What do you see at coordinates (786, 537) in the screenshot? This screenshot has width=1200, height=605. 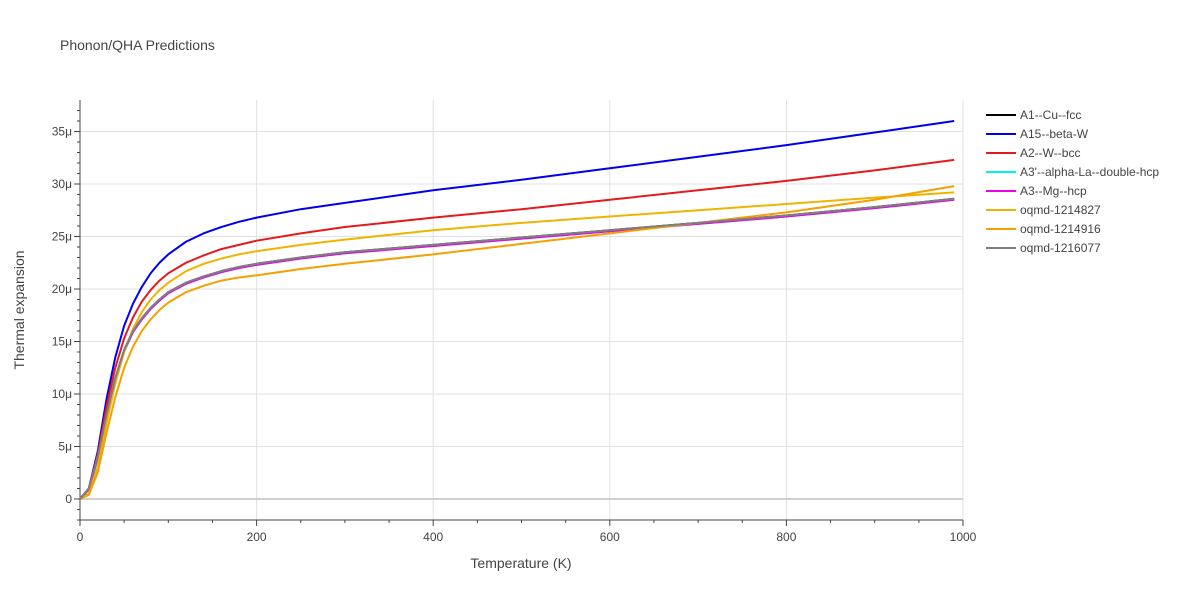 I see `x-tick-label: 800` at bounding box center [786, 537].